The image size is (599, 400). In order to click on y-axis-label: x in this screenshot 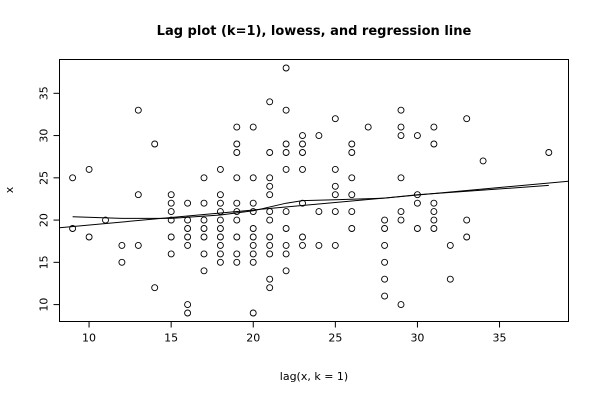, I will do `click(9, 189)`.